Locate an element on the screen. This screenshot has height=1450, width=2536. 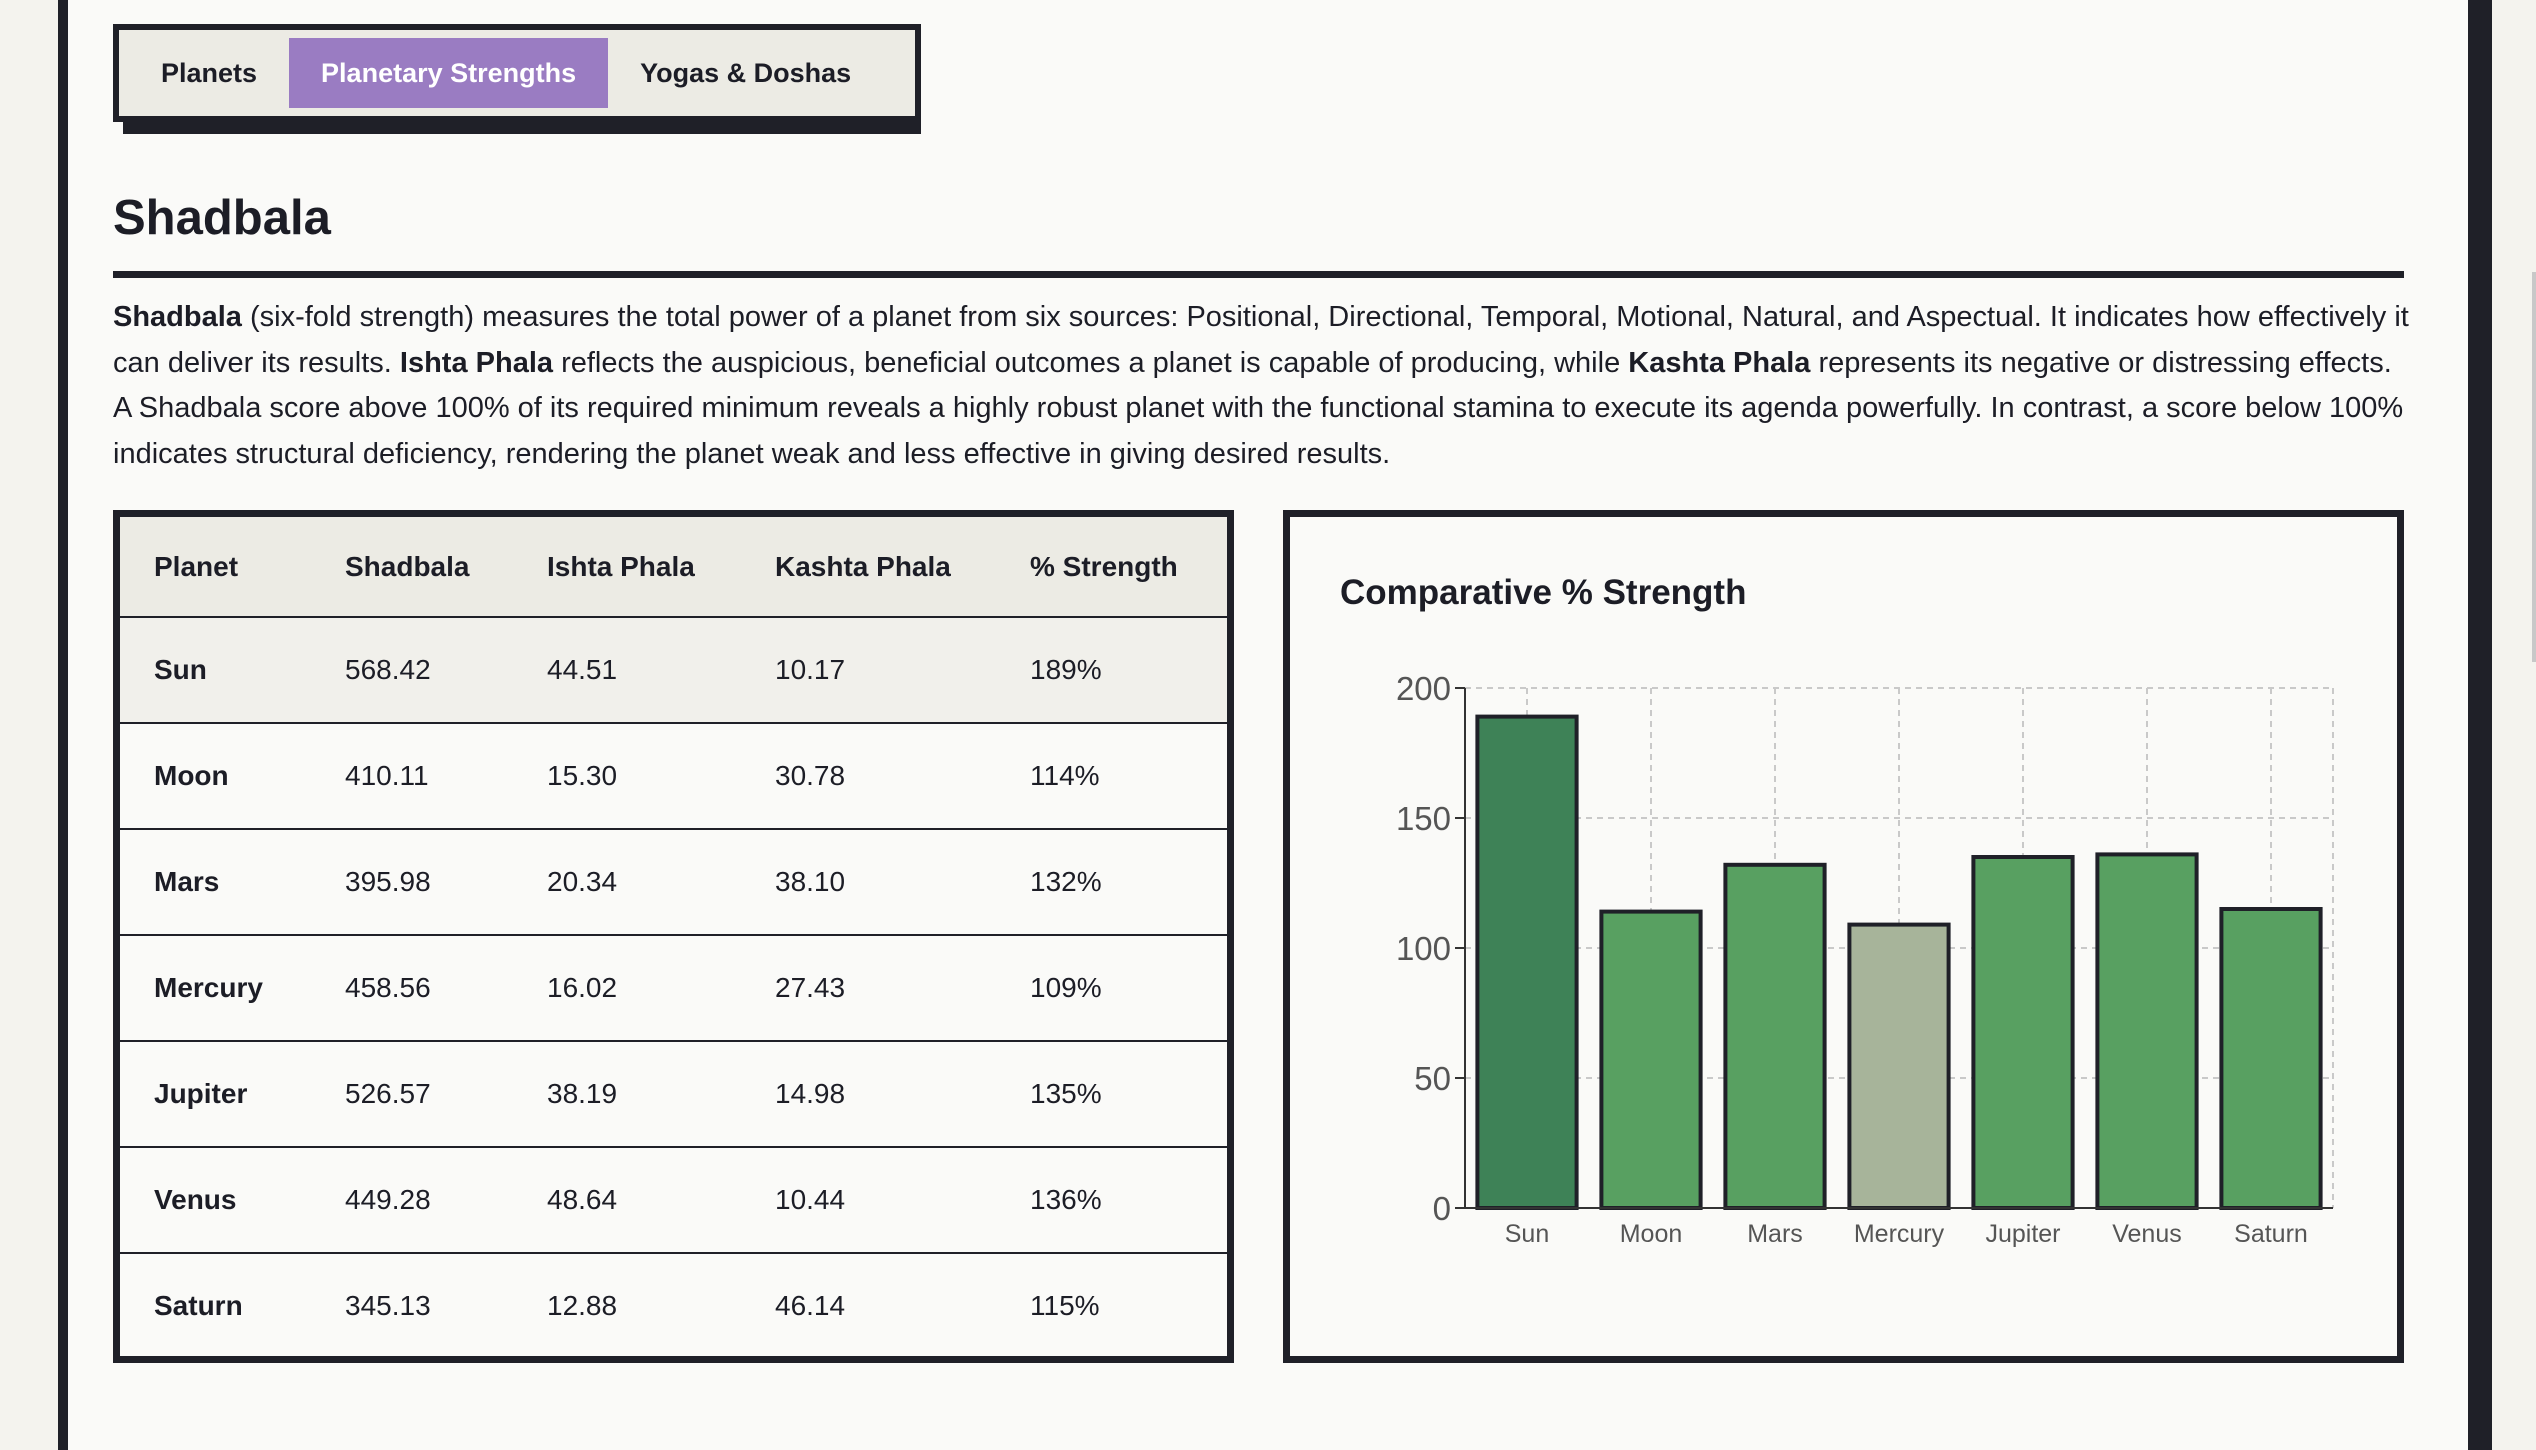
x-tick-label: Jupiter is located at coordinates (2022, 1234).